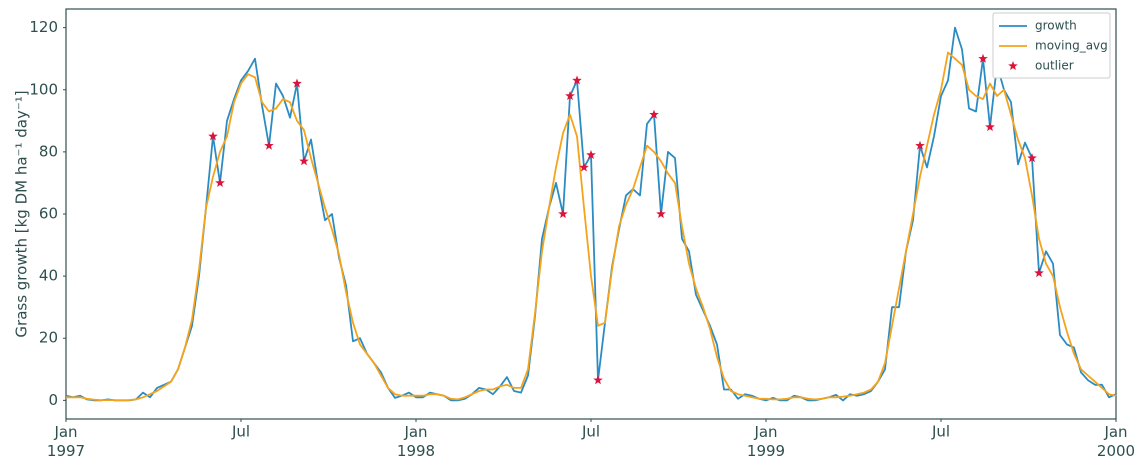 Image resolution: width=1142 pixels, height=470 pixels. I want to click on x-tick-label: Jan 1997, so click(66, 441).